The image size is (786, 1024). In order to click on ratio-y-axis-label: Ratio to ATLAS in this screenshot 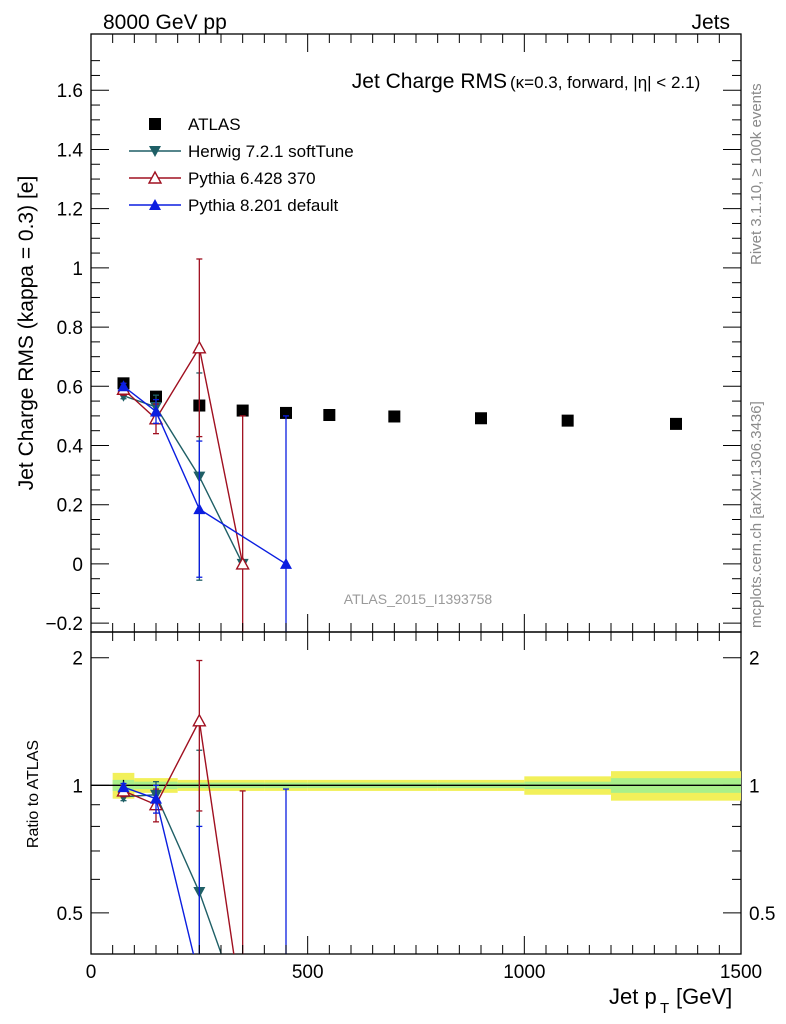, I will do `click(33, 794)`.